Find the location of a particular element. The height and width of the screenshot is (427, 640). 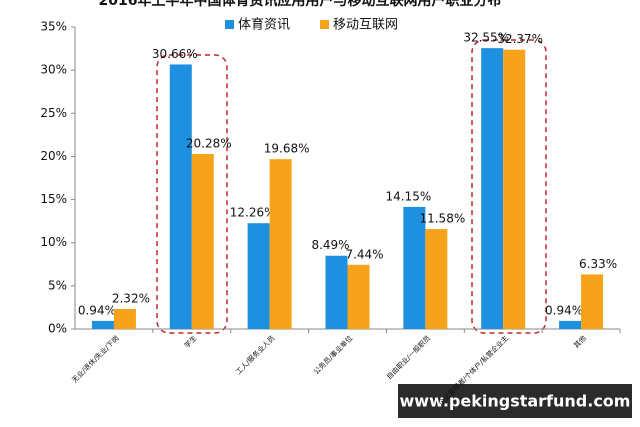

value-label: 19.68% is located at coordinates (287, 149).